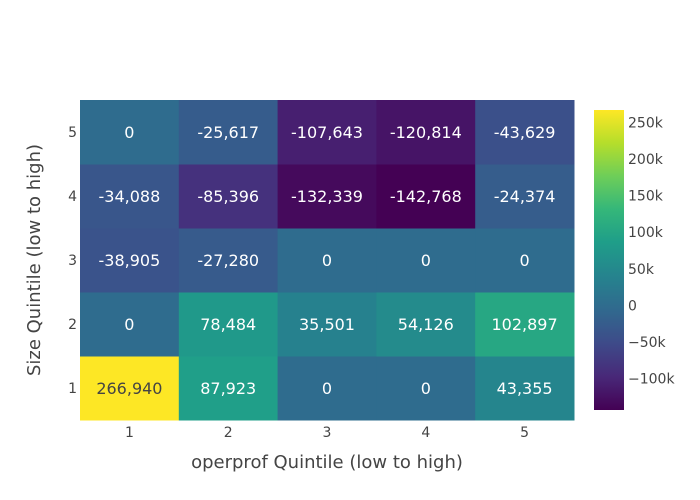  I want to click on x-tick-label: 5, so click(524, 433).